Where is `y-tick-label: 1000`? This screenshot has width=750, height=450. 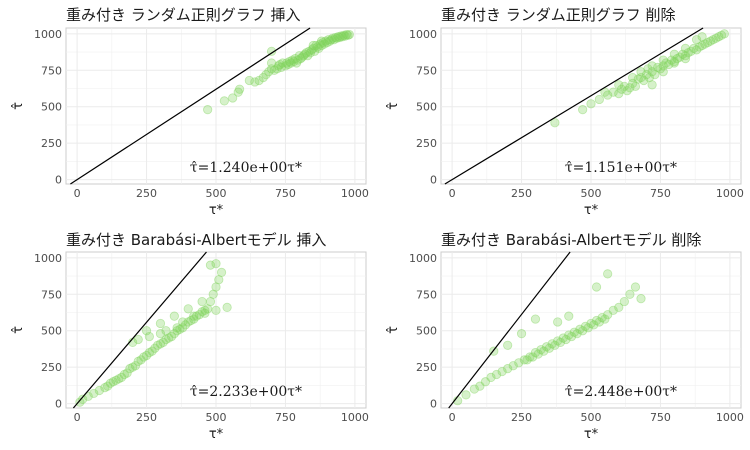
y-tick-label: 1000 is located at coordinates (48, 34).